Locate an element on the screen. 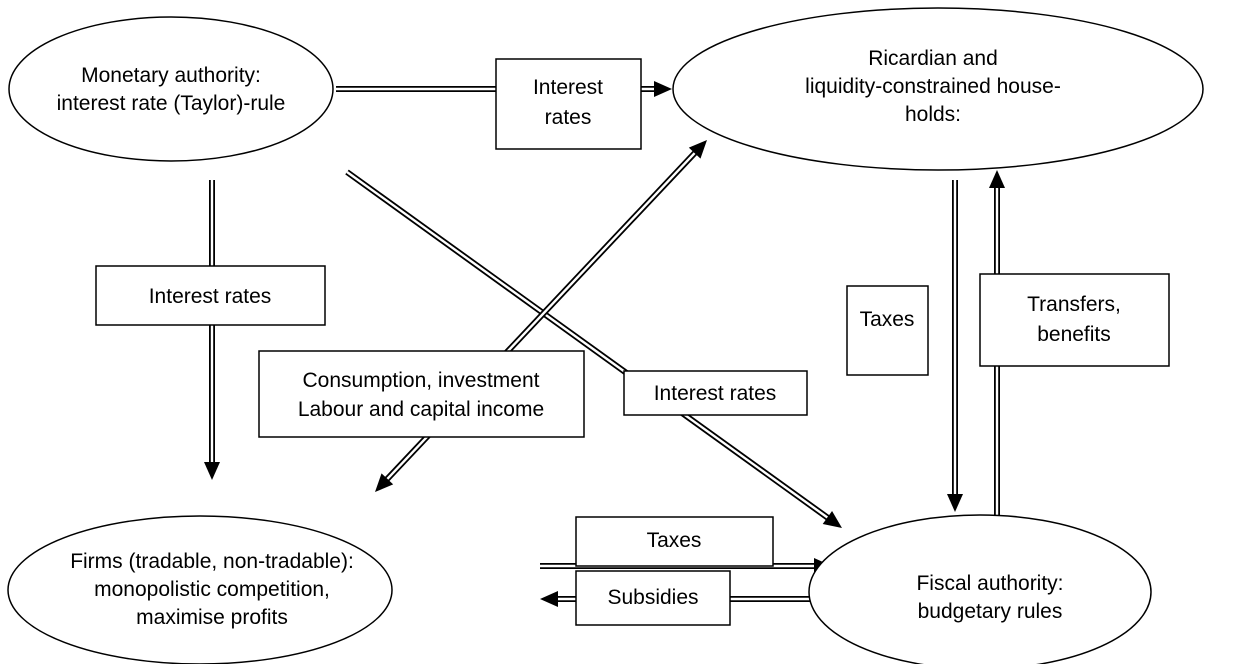  edge-label: Subsidies is located at coordinates (652, 597).